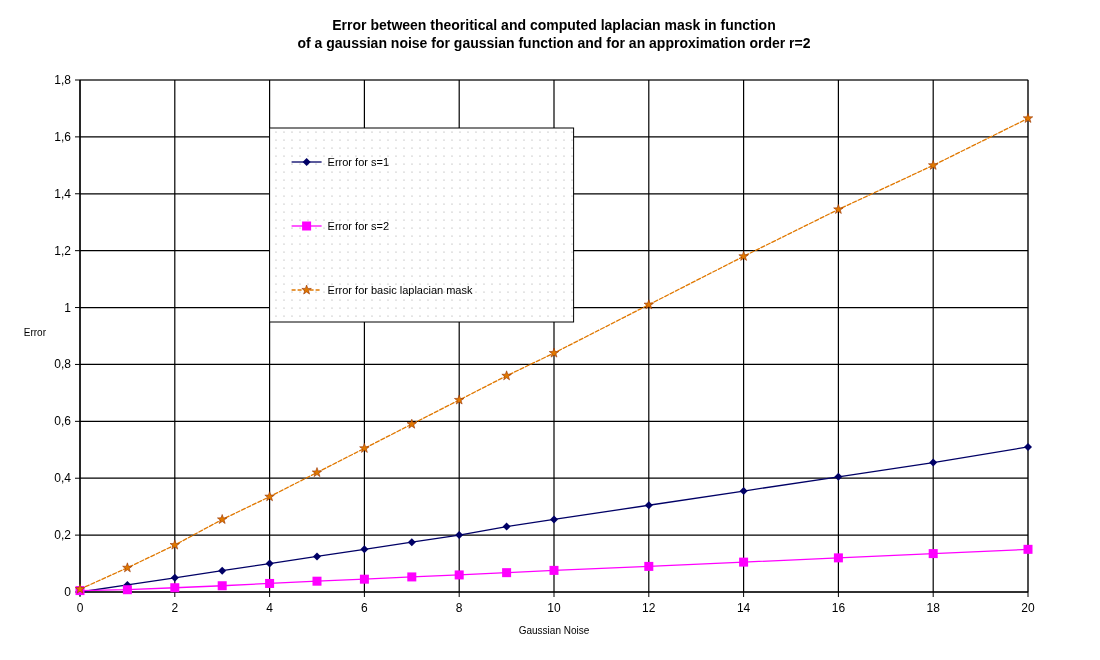 The height and width of the screenshot is (660, 1100). Describe the element at coordinates (68, 592) in the screenshot. I see `y-tick-label: 0` at that location.